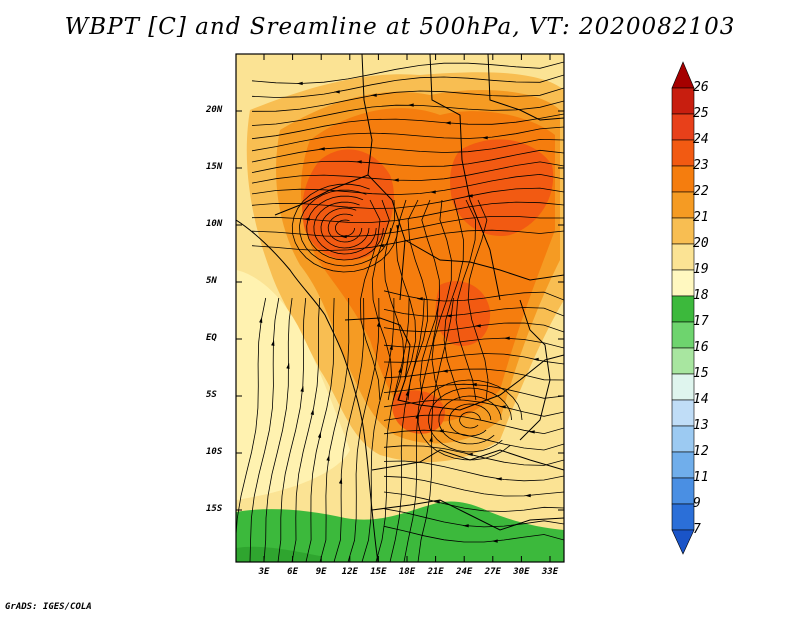 The image size is (800, 618). I want to click on colorbar-label: 24, so click(701, 139).